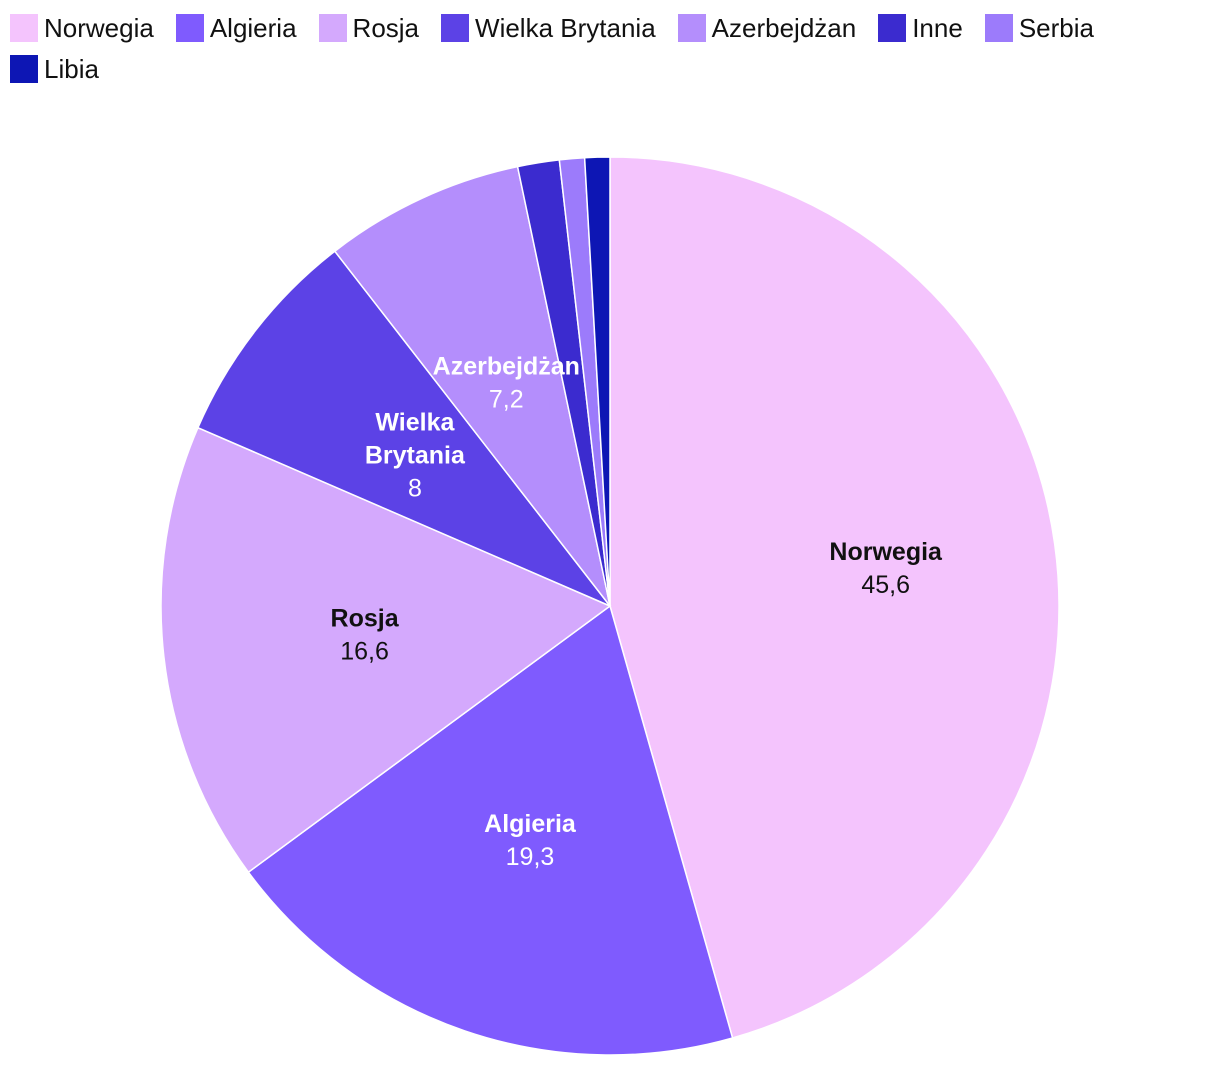  What do you see at coordinates (99, 27) in the screenshot?
I see `legend-label: Norwegia` at bounding box center [99, 27].